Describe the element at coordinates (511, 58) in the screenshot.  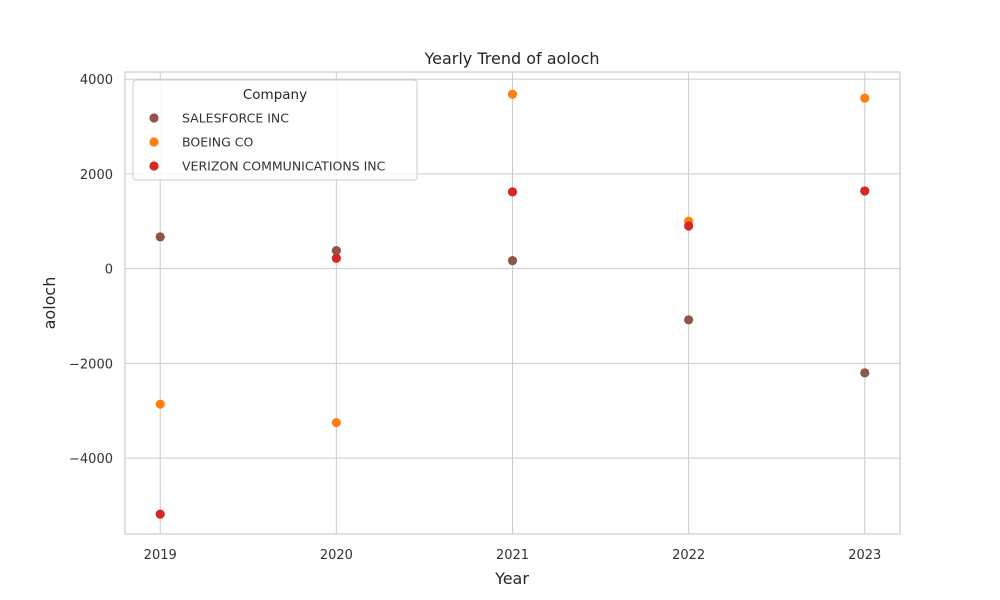
I see `chart-title: Yearly Trend of aoloch` at that location.